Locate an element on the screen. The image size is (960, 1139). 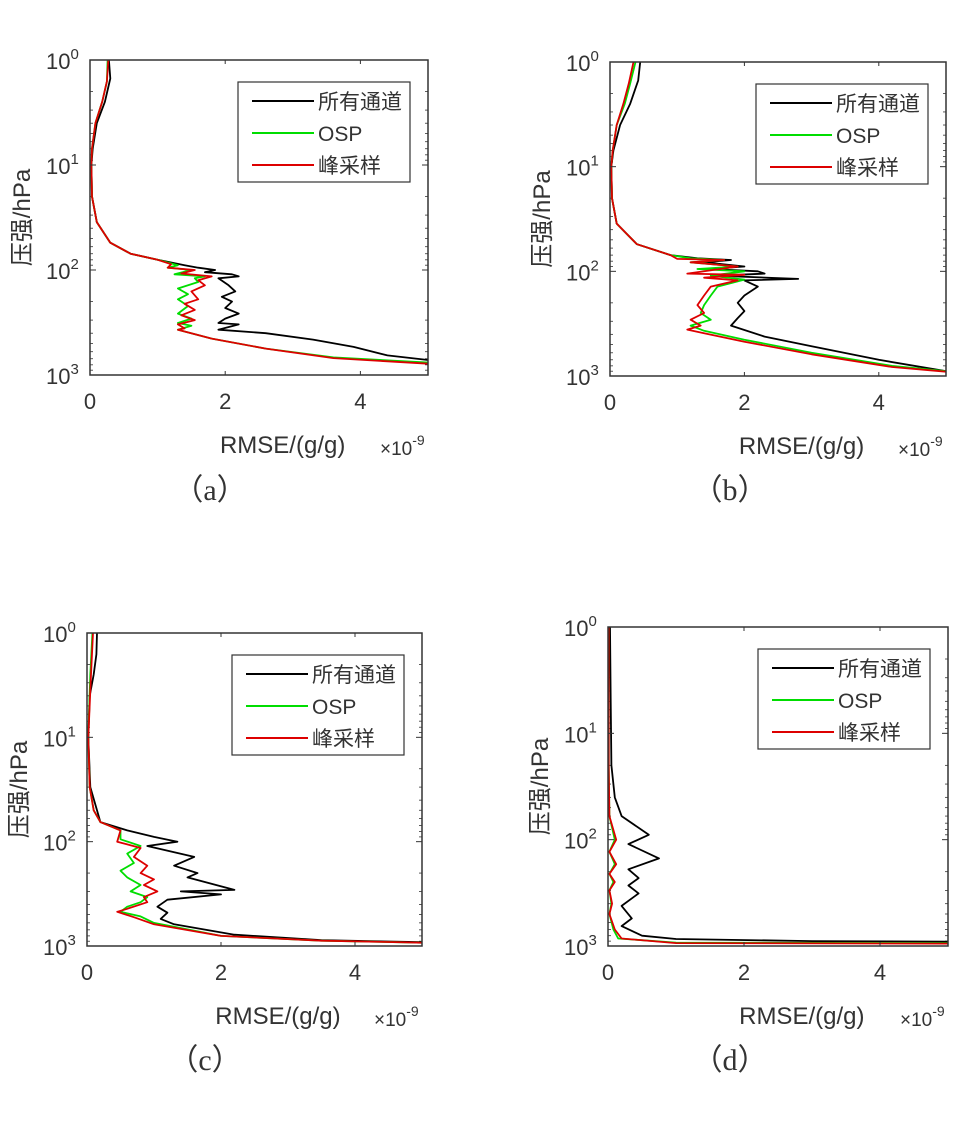
panel-caption: （d） is located at coordinates (730, 1060).